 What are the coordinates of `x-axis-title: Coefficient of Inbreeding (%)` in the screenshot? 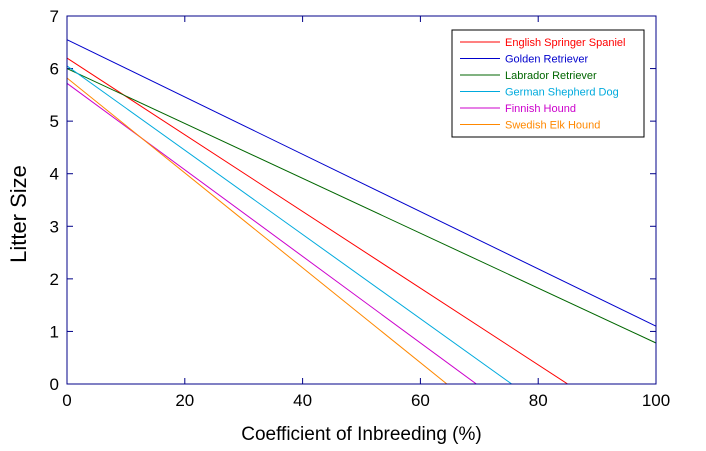 It's located at (361, 434).